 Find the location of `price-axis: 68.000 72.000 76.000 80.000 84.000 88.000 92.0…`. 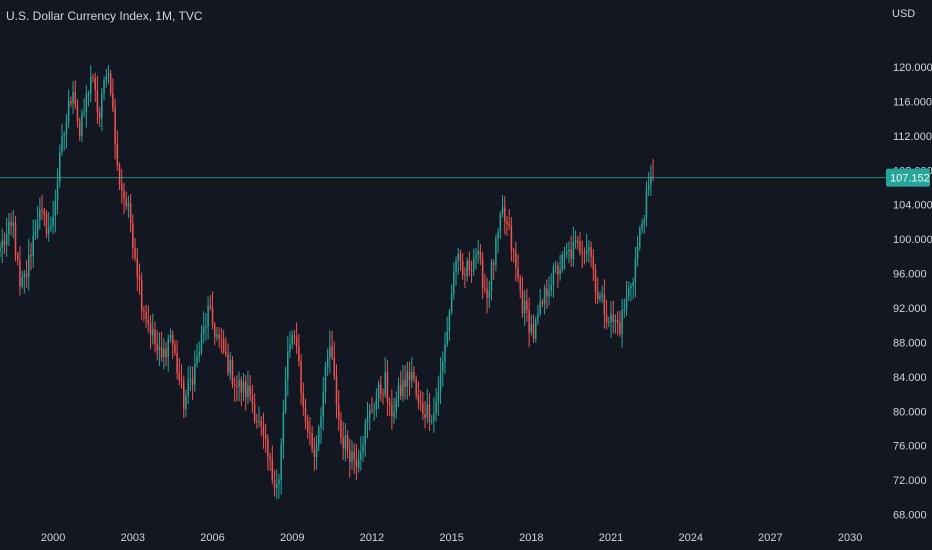

price-axis: 68.000 72.000 76.000 80.000 84.000 88.000 92.0… is located at coordinates (912, 292).